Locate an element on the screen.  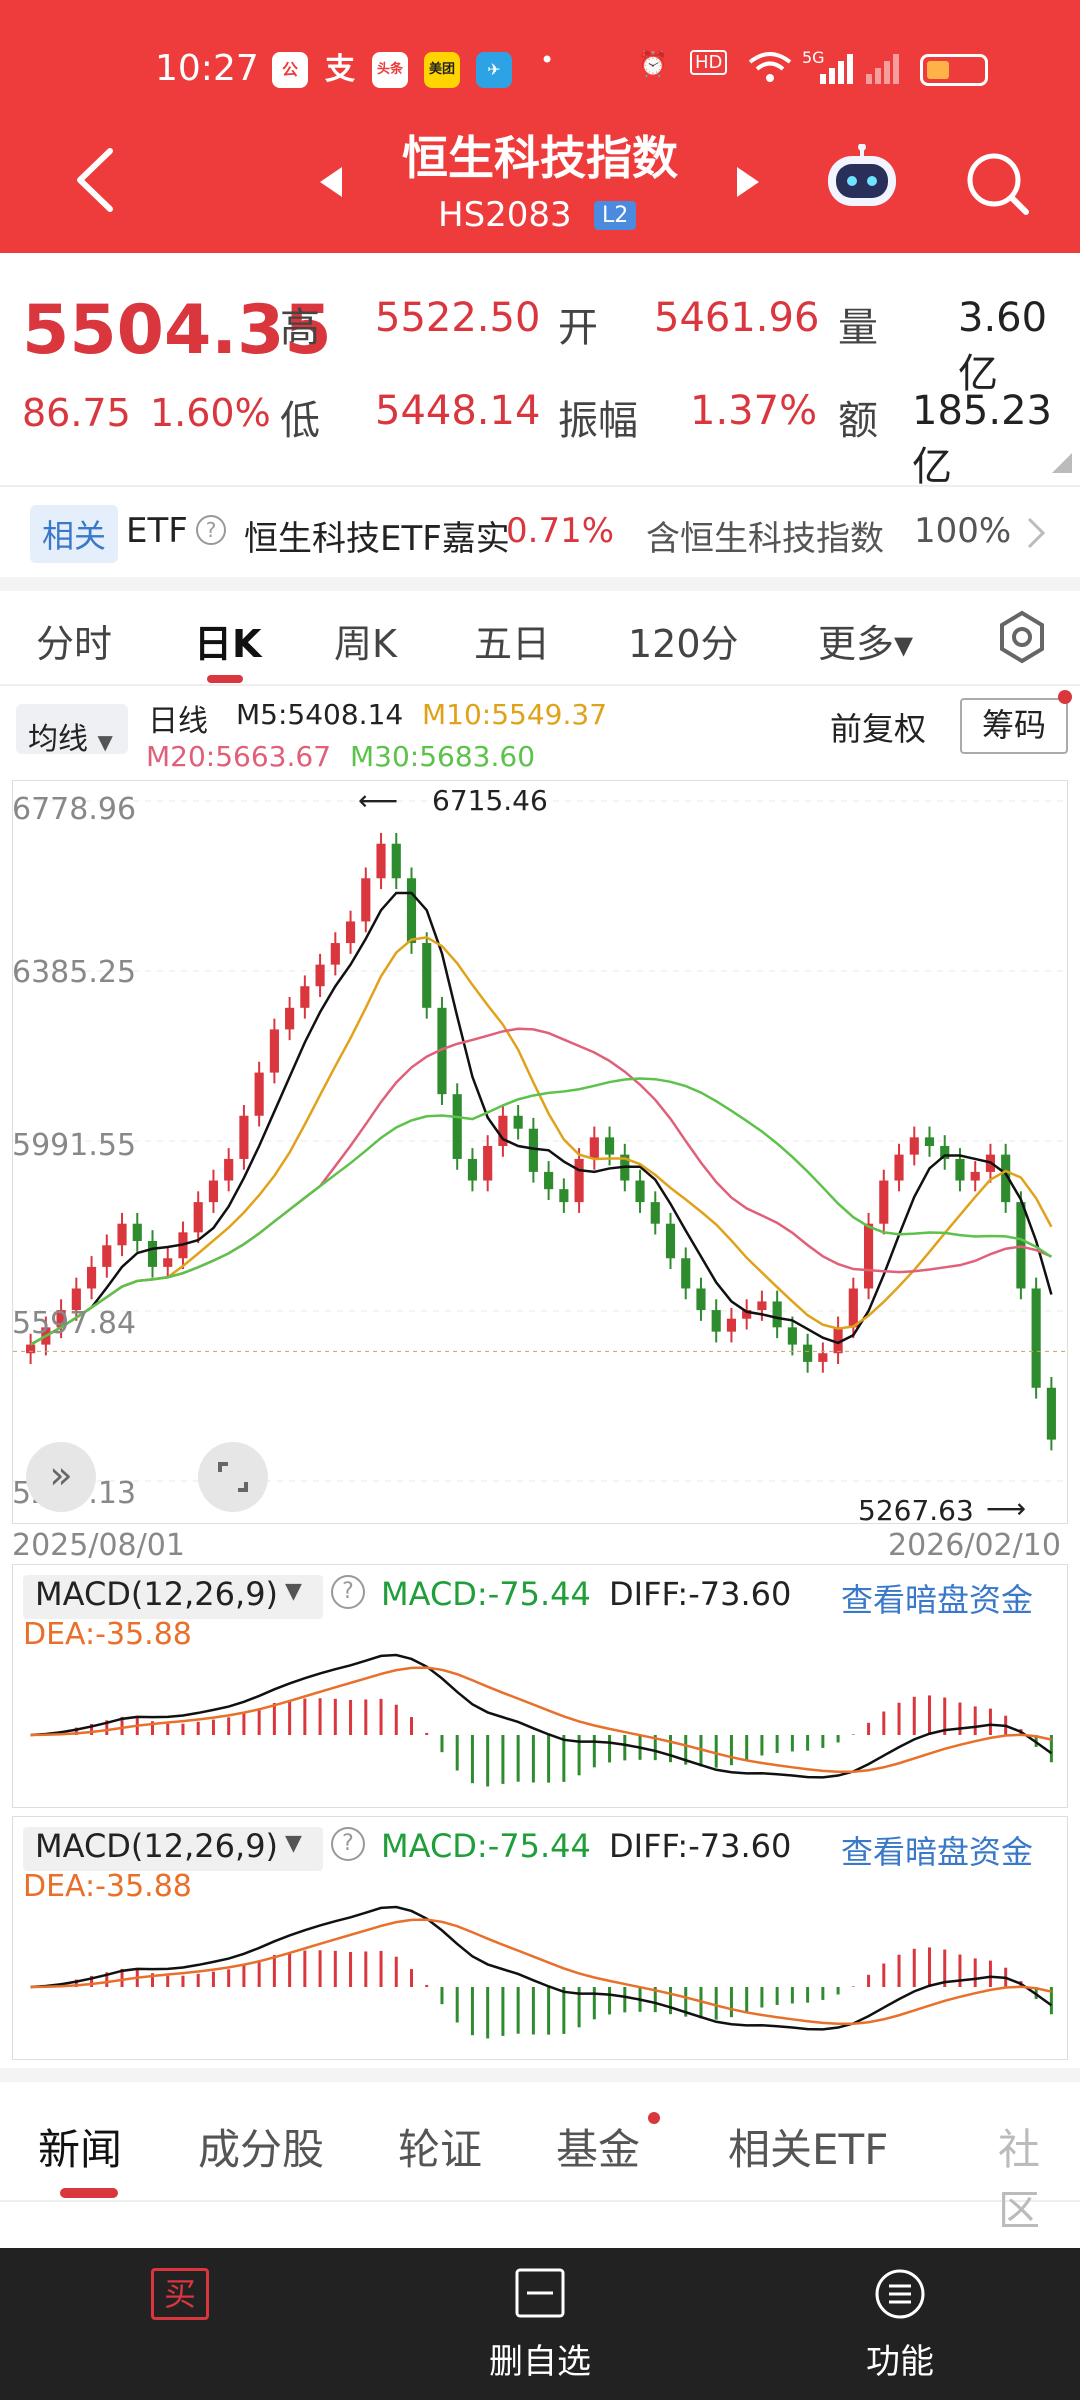
tab-daily-k: 日K is located at coordinates (228, 644).